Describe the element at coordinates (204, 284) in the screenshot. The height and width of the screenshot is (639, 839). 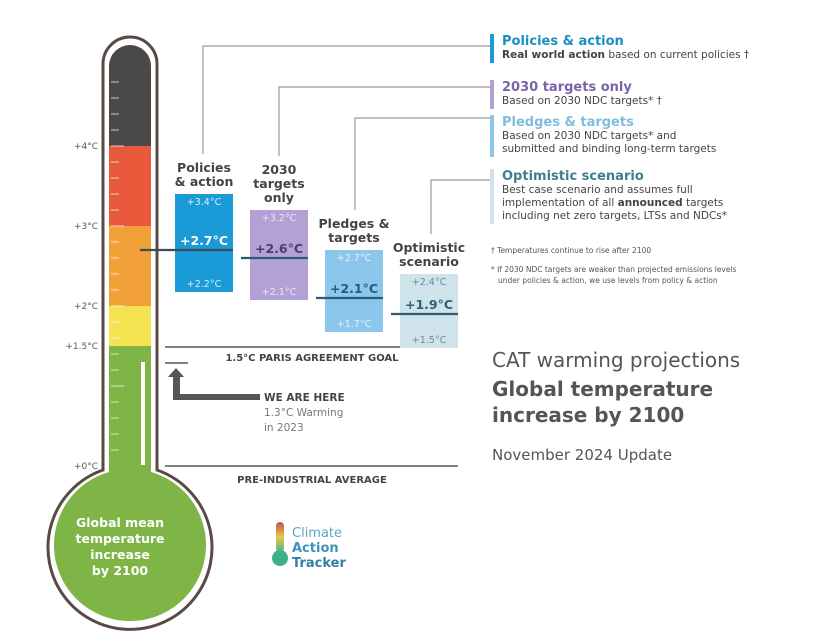
I see `low-value-label: +2.2°C` at that location.